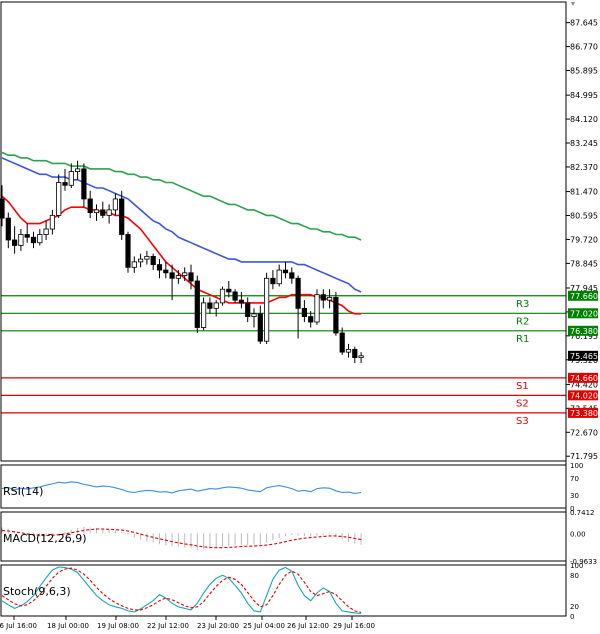  Describe the element at coordinates (582, 513) in the screenshot. I see `indicator-tick-label: 0.7412` at that location.